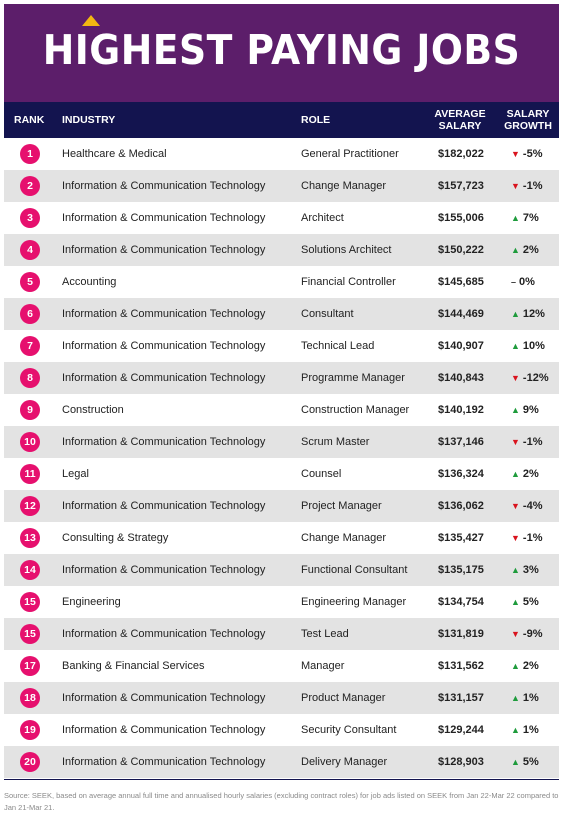  Describe the element at coordinates (30, 378) in the screenshot. I see `rank-badge: 8` at that location.